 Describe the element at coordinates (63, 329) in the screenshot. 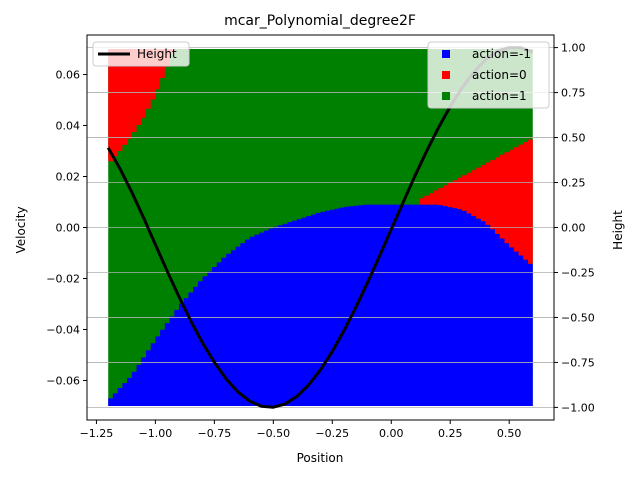

I see `y-tick-label: −0.04` at that location.